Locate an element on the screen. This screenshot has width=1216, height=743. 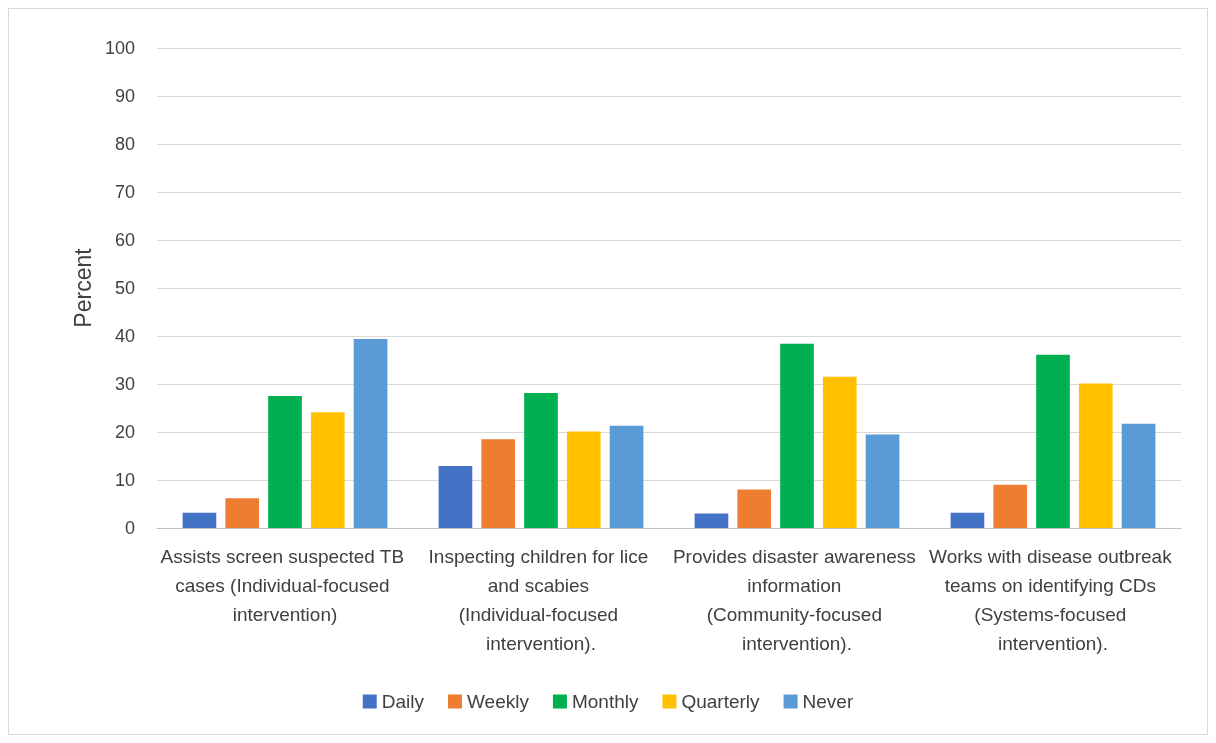
x-tick-label: Provides disaster awareness information (Community-focused intervention). is located at coordinates (797, 600).